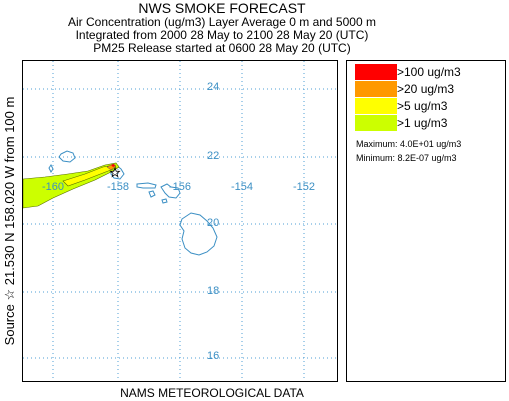 Image resolution: width=509 pixels, height=401 pixels. I want to click on lon-label-160: -160, so click(53, 187).